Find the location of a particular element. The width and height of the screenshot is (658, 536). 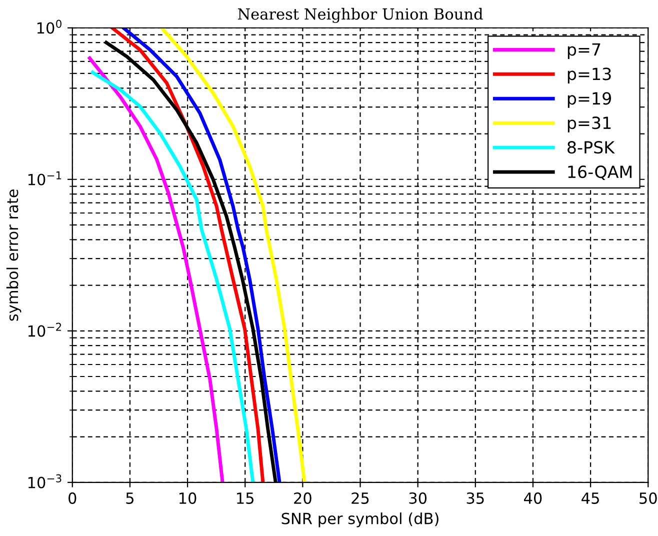

x-tick-label: 50 is located at coordinates (648, 498).